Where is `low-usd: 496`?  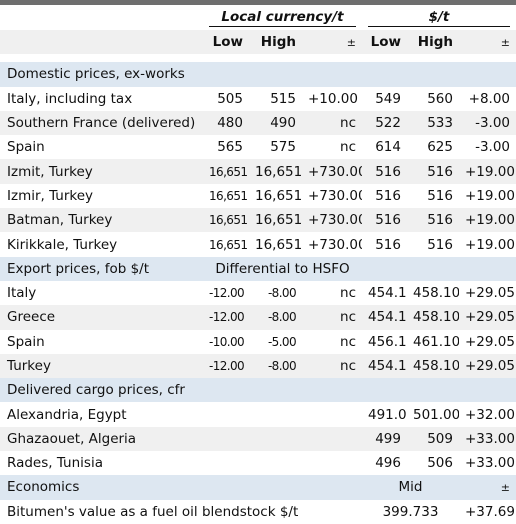
low-usd: 496 is located at coordinates (388, 463).